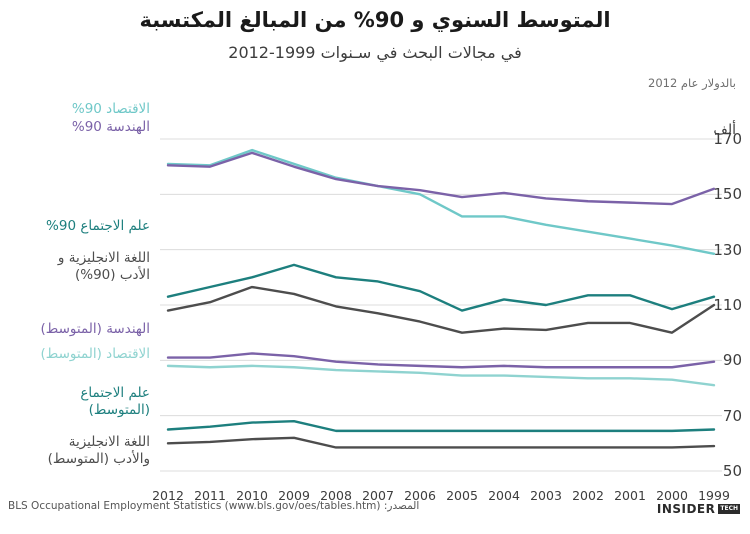 The width and height of the screenshot is (750, 534). What do you see at coordinates (724, 130) in the screenshot?
I see `axis-unit-note-secondary: ألف` at bounding box center [724, 130].